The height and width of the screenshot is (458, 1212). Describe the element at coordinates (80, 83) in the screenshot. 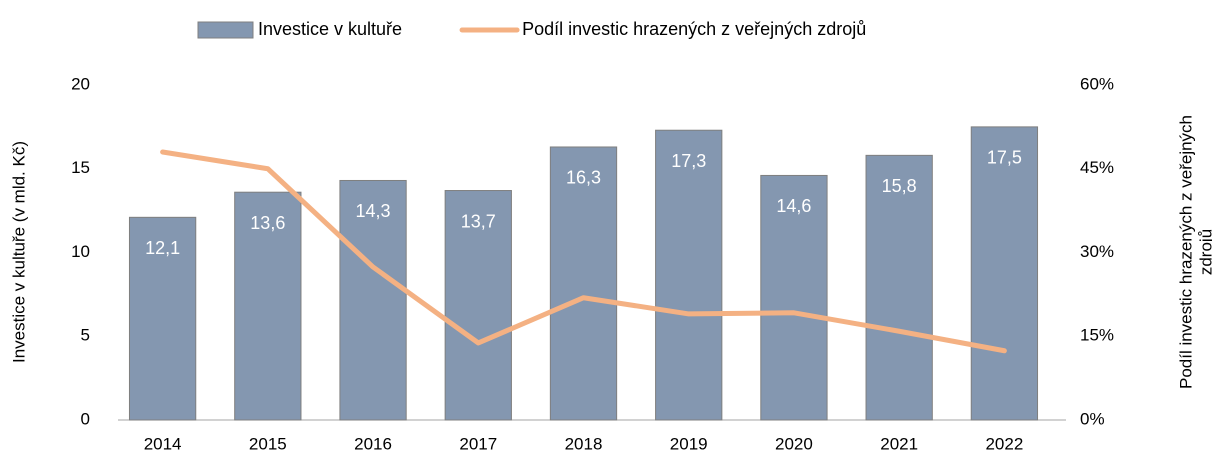

I see `y-tick-label: 20` at that location.